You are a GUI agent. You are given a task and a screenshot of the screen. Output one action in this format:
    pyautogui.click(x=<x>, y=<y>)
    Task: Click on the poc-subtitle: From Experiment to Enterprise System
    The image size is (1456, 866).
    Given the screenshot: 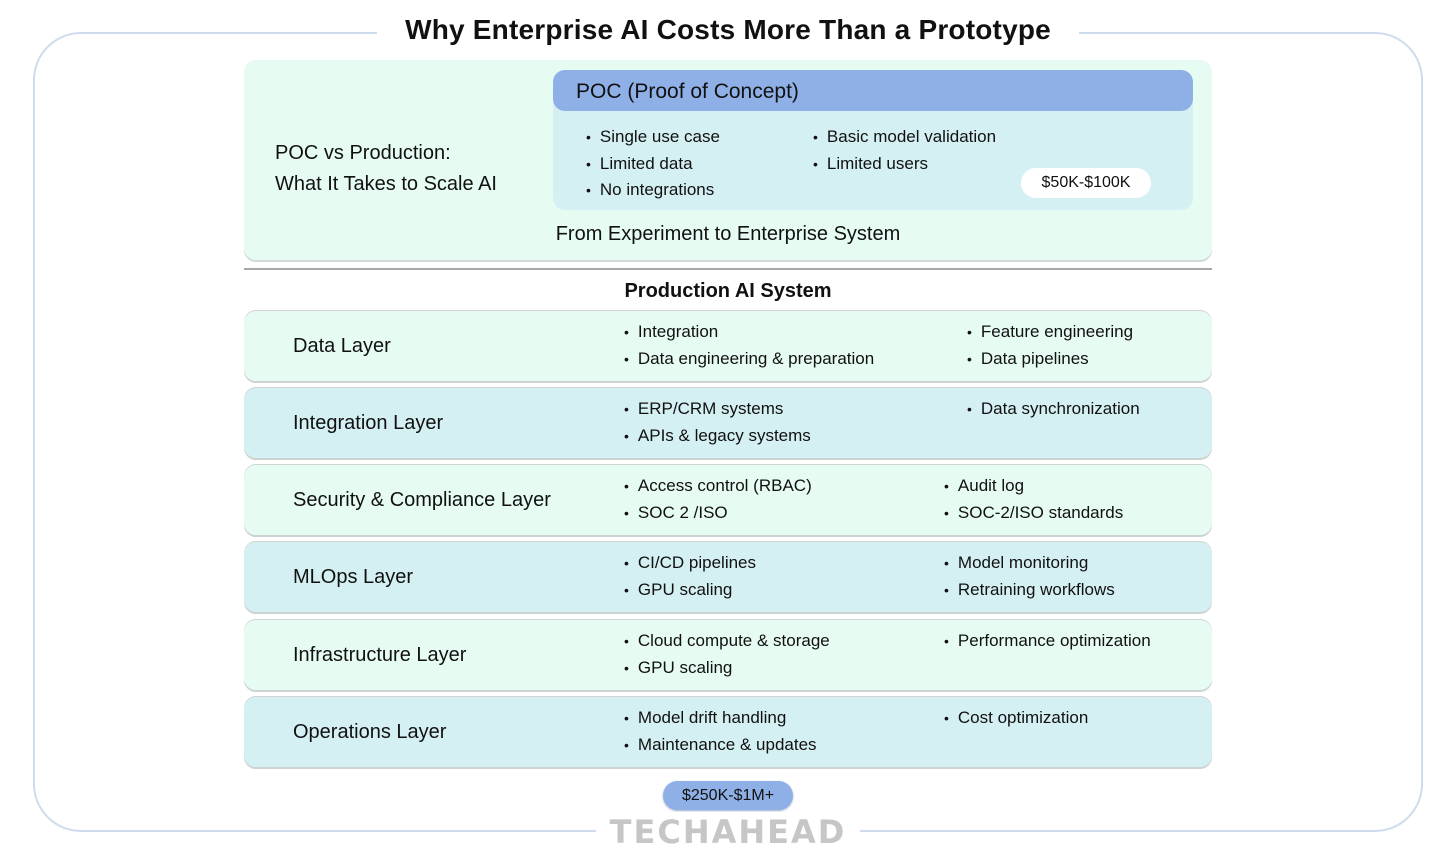 What is the action you would take?
    pyautogui.click(x=728, y=234)
    